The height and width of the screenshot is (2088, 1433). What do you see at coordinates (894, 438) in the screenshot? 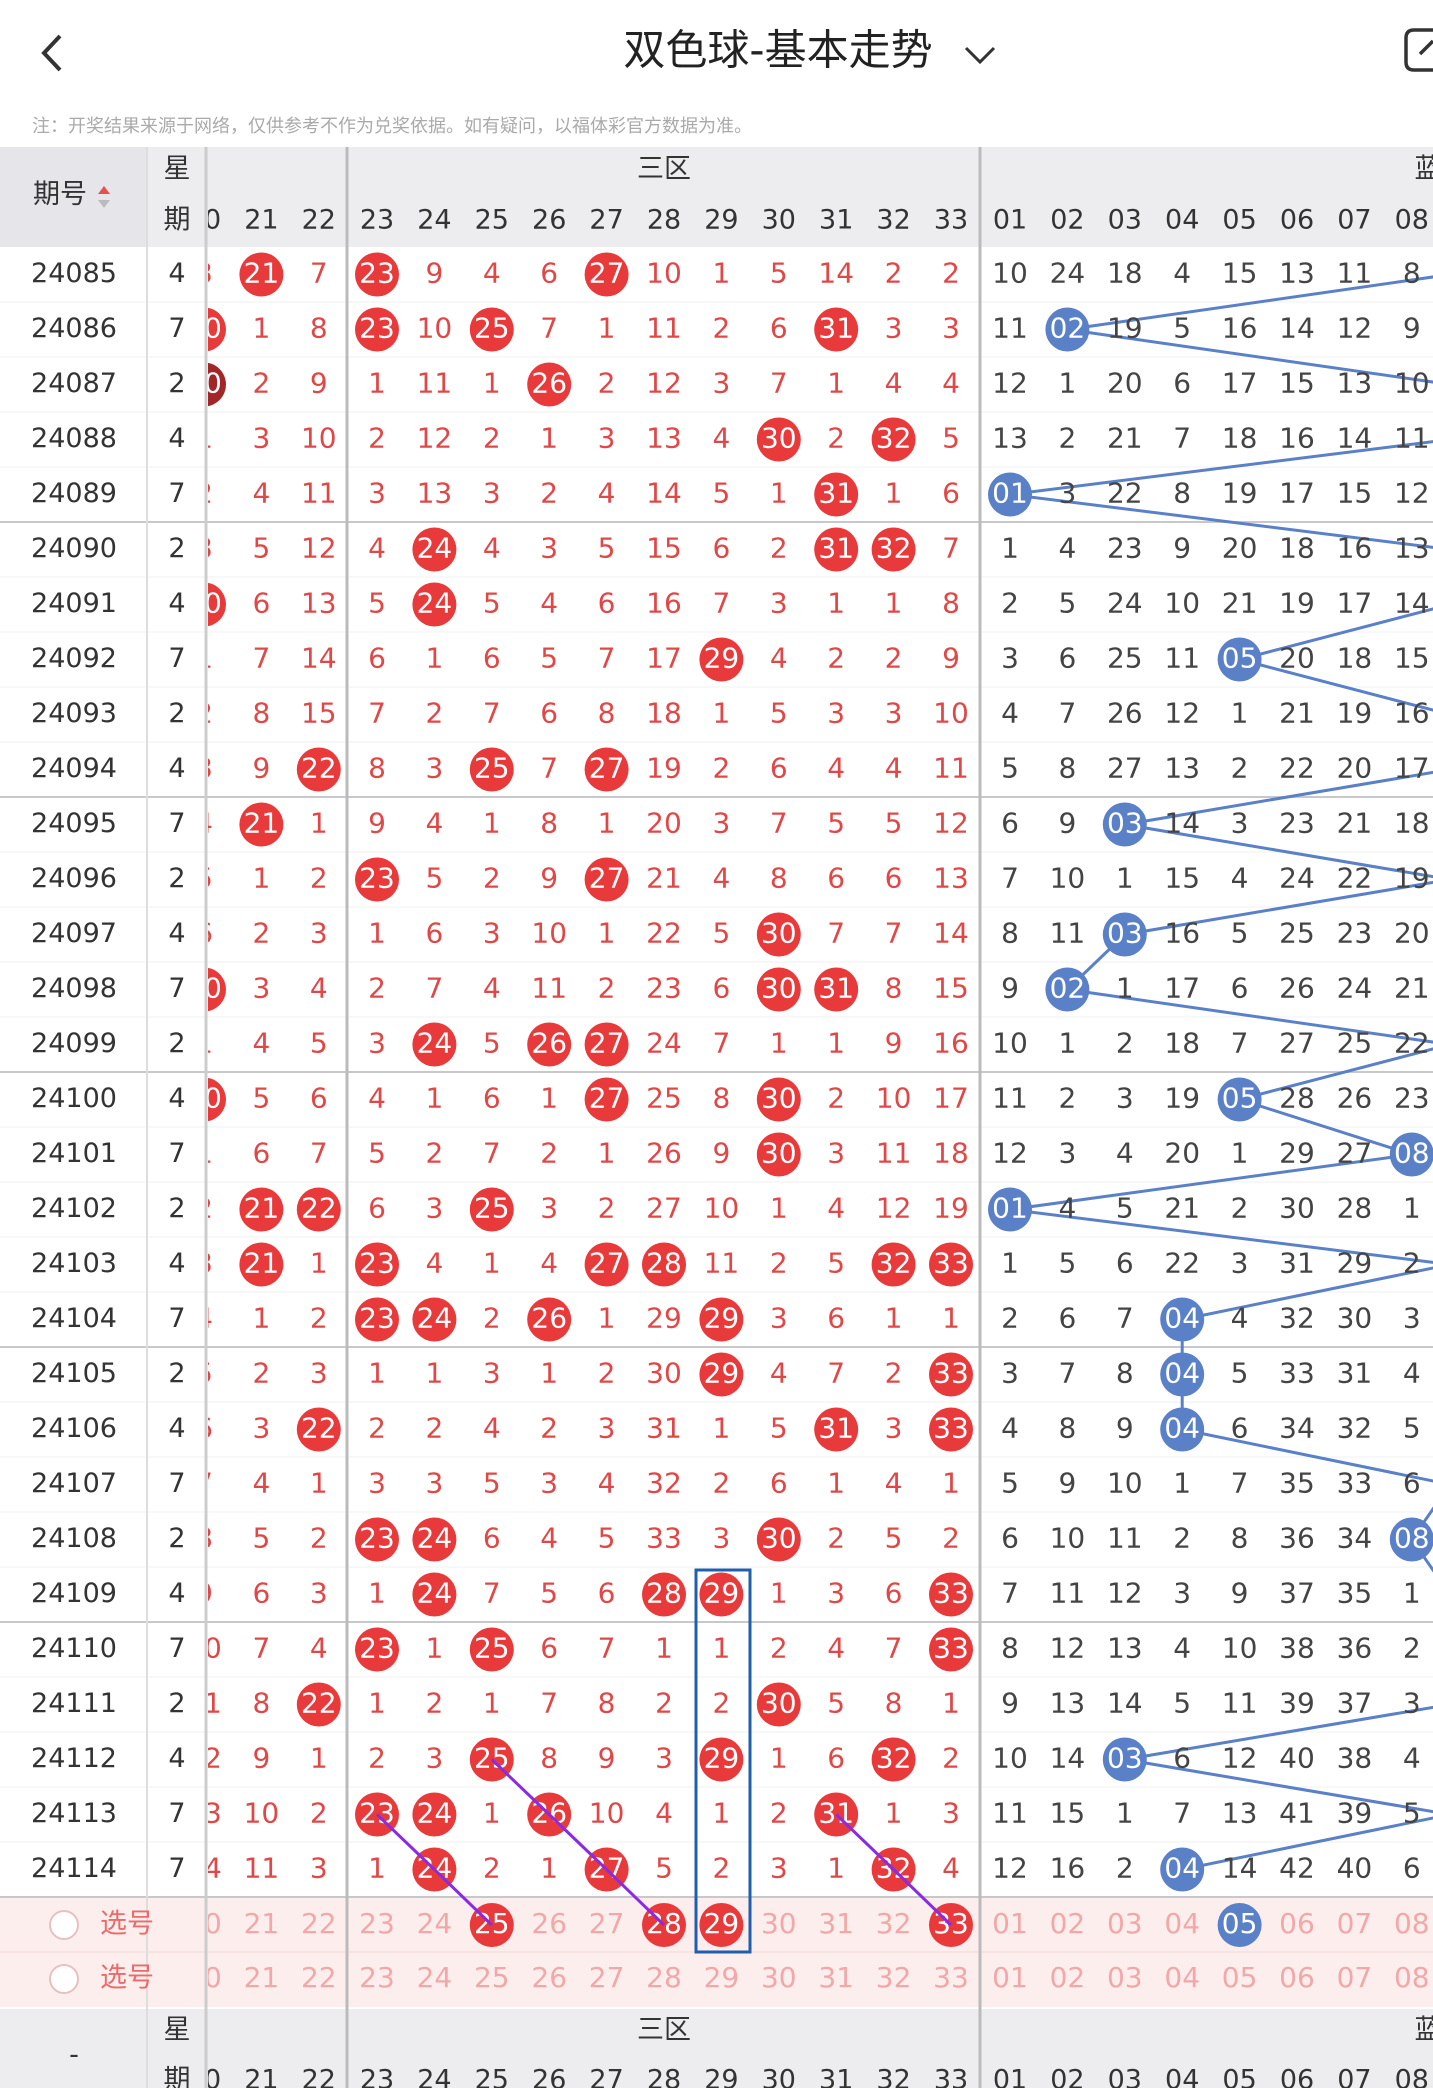
I see `red-ball-number: 32` at bounding box center [894, 438].